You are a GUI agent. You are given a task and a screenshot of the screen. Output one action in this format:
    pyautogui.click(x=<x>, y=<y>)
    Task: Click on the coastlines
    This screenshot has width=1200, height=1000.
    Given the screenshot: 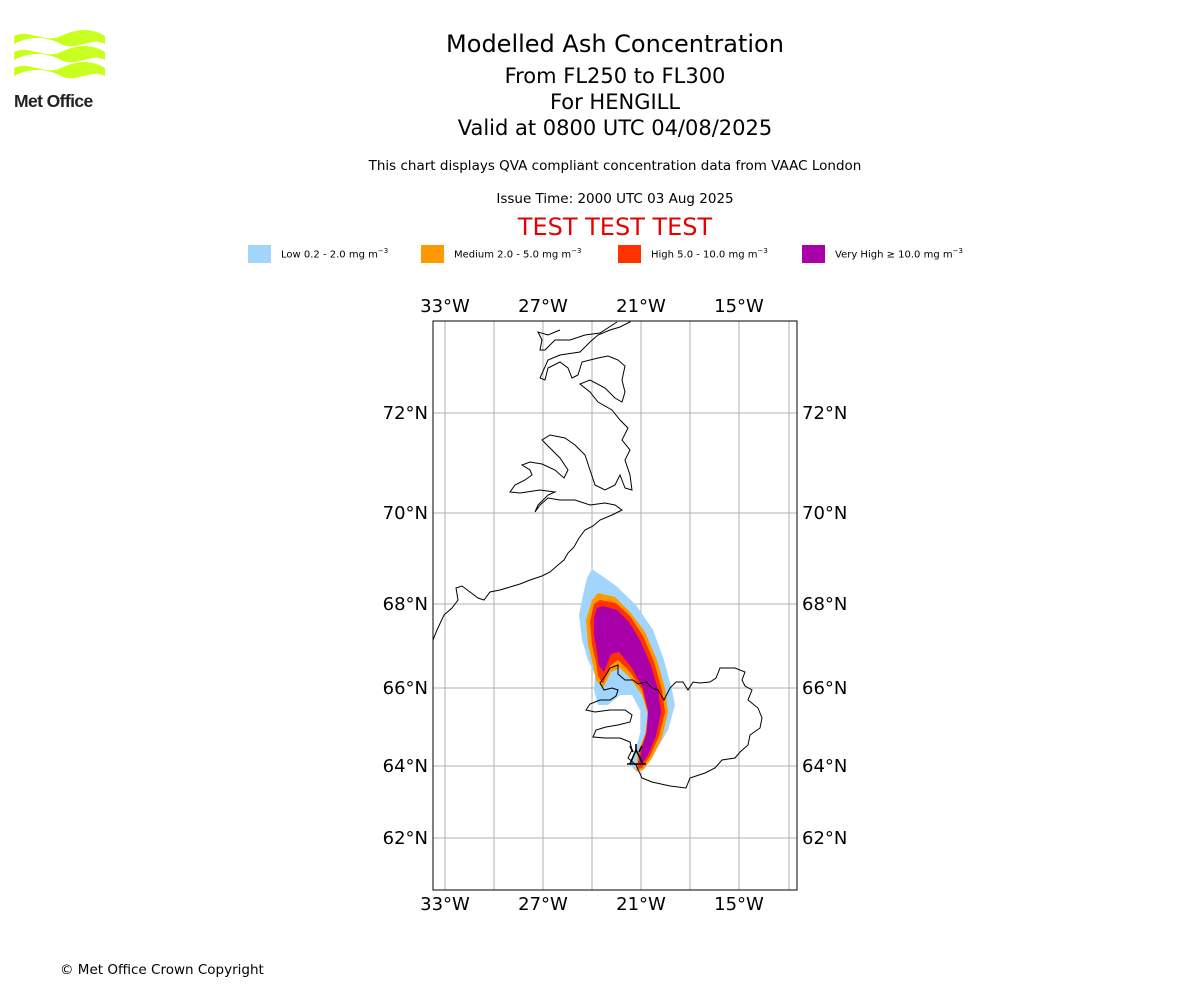 What is the action you would take?
    pyautogui.click(x=598, y=555)
    